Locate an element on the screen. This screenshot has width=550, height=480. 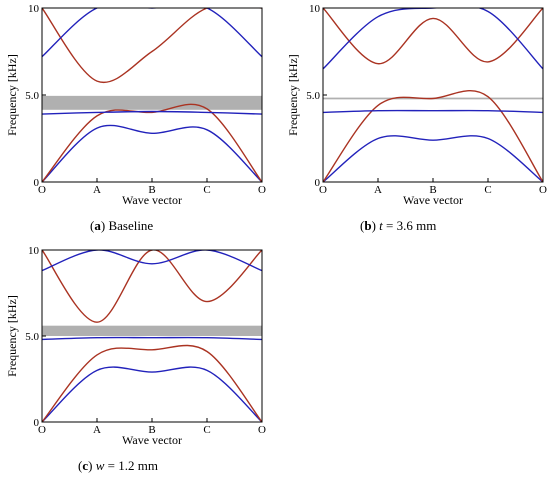
caption-b: (b) t = 3.6 mm is located at coordinates (398, 225).